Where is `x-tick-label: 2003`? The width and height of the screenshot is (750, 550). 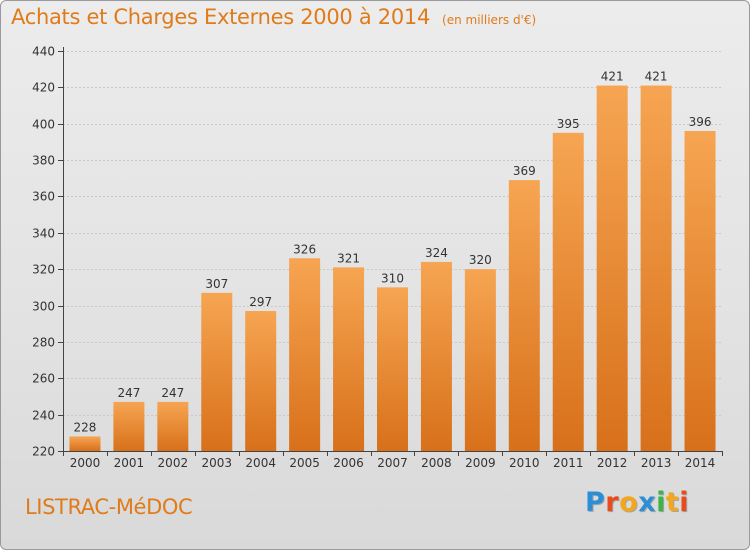
x-tick-label: 2003 is located at coordinates (216, 463).